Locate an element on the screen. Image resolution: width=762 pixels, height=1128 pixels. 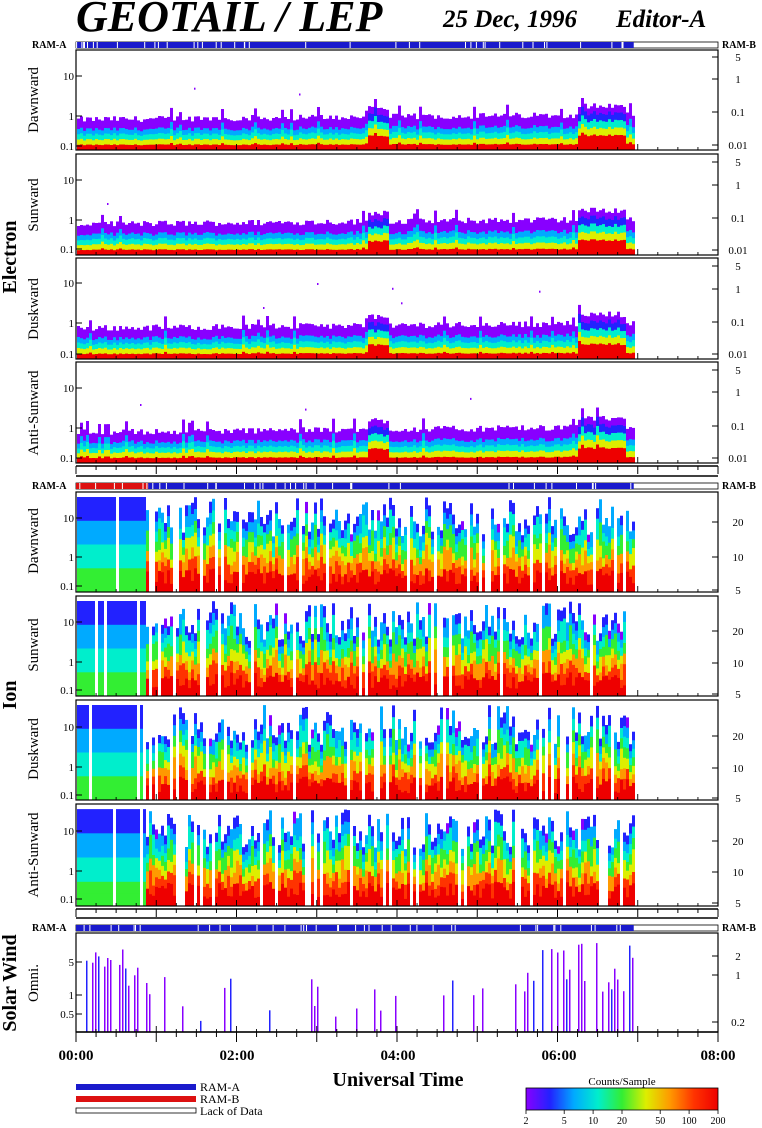
legend-swatch-lack-of-data is located at coordinates (136, 1110).